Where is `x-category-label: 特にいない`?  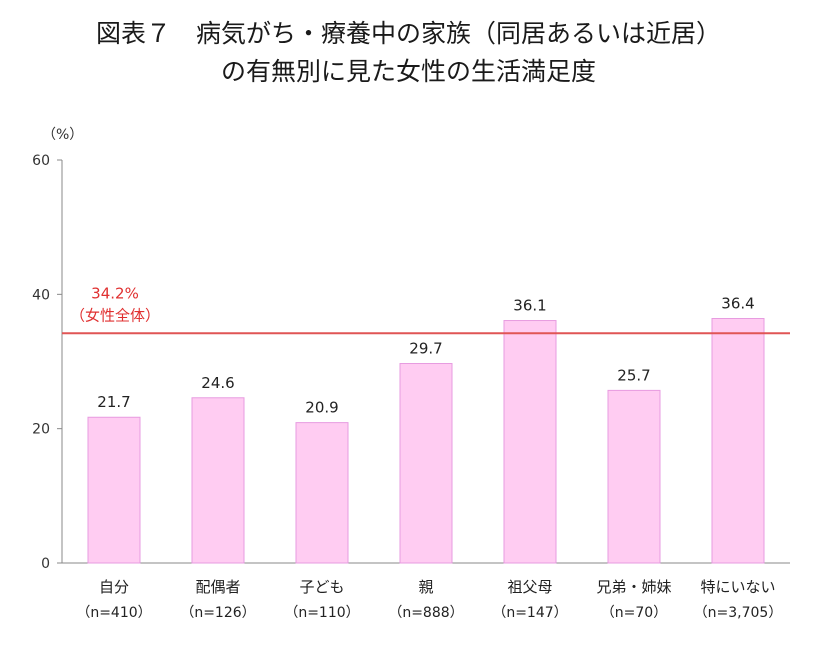 x-category-label: 特にいない is located at coordinates (737, 587).